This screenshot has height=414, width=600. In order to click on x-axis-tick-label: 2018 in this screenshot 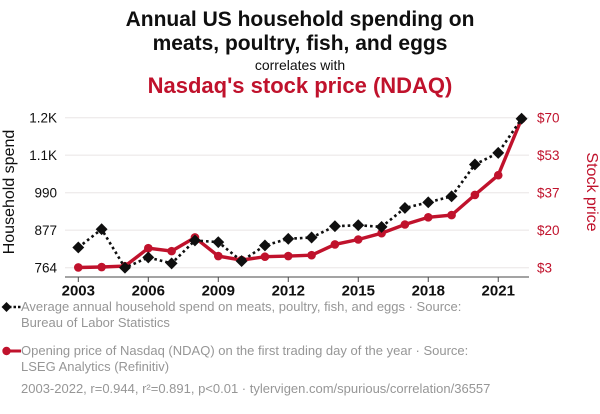, I will do `click(428, 291)`.